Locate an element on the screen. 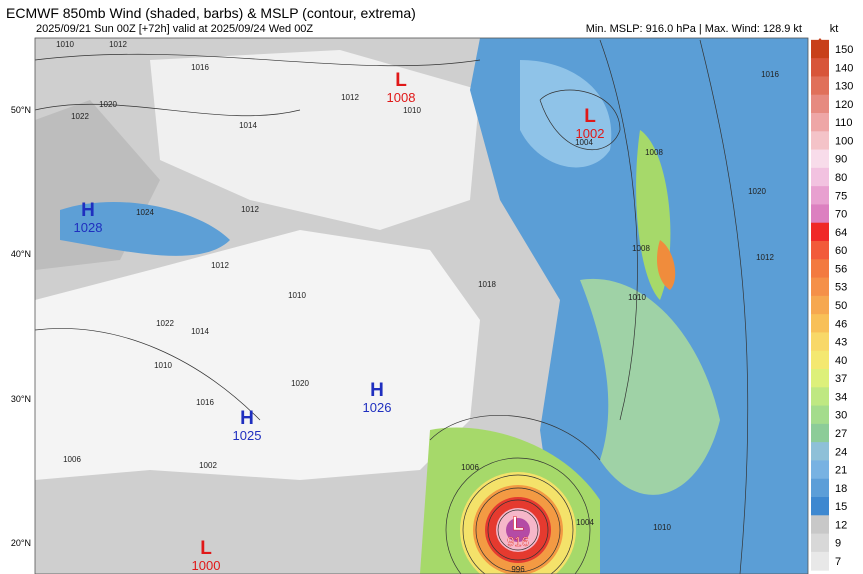 The height and width of the screenshot is (574, 863). extremum-value: 1028 is located at coordinates (88, 227).